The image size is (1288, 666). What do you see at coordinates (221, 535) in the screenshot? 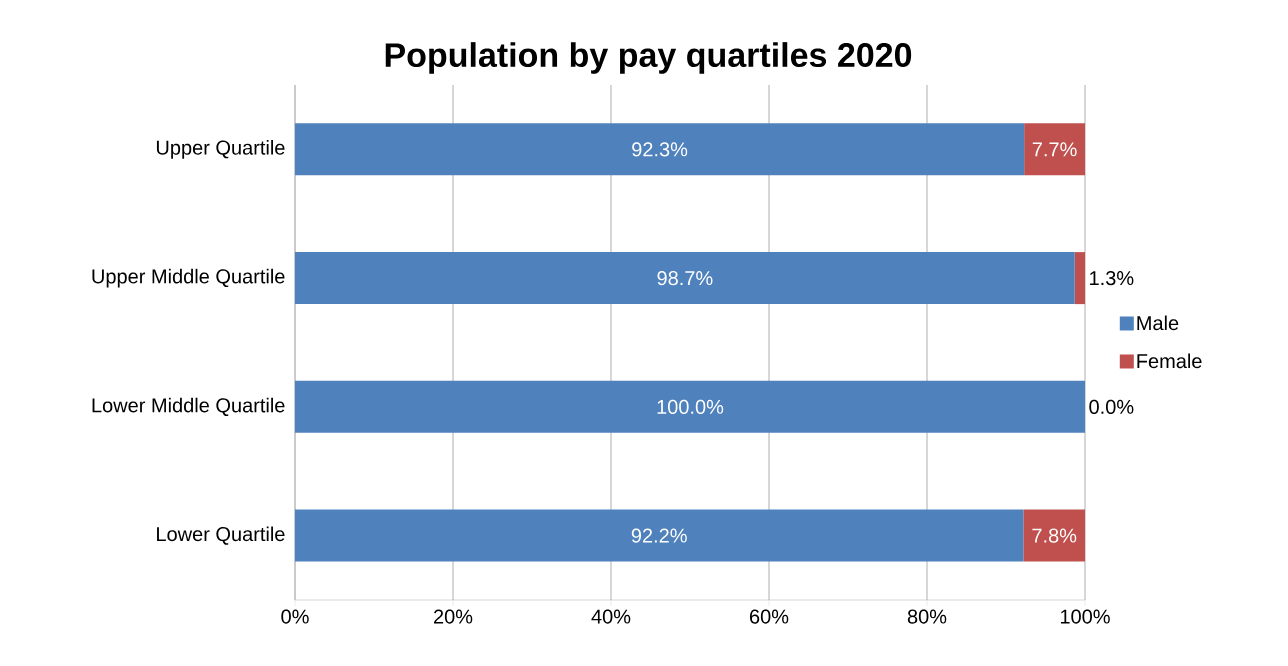
I see `y-tick-label: Lower Quartile` at bounding box center [221, 535].